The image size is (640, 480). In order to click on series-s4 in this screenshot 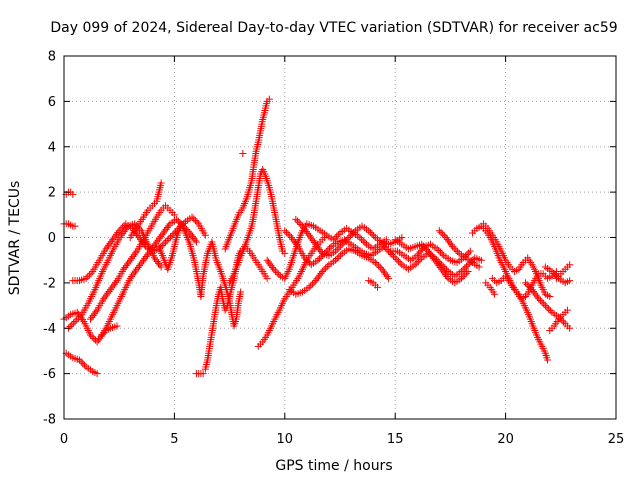, I will do `click(81, 363)`.